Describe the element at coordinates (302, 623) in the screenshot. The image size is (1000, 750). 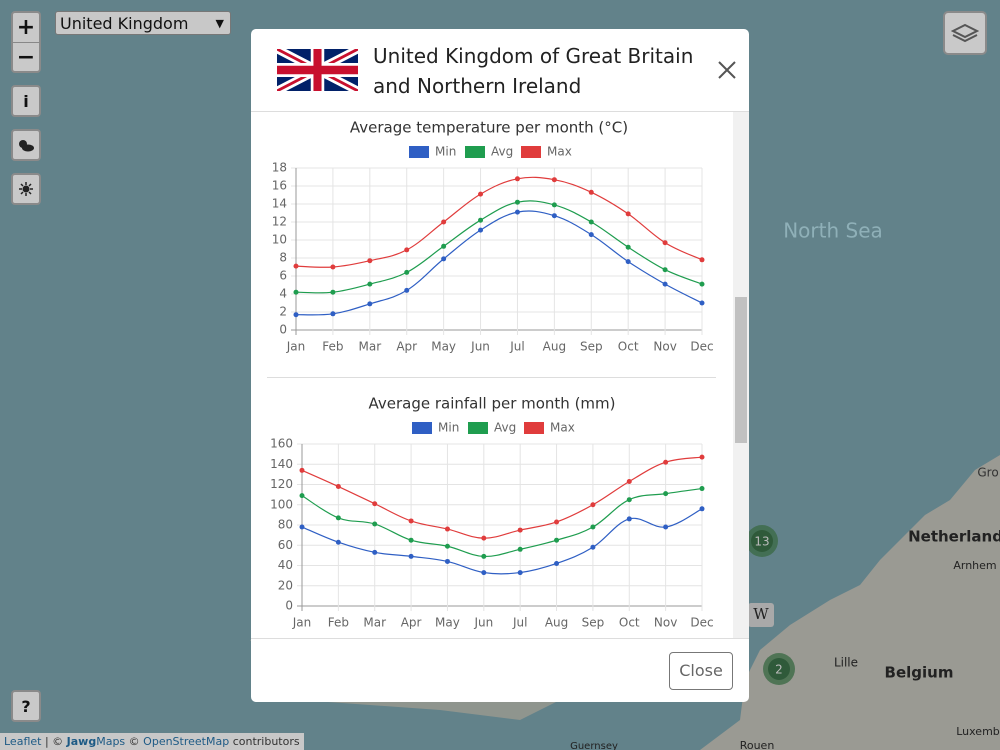
I see `x-tick-label: Jan` at that location.